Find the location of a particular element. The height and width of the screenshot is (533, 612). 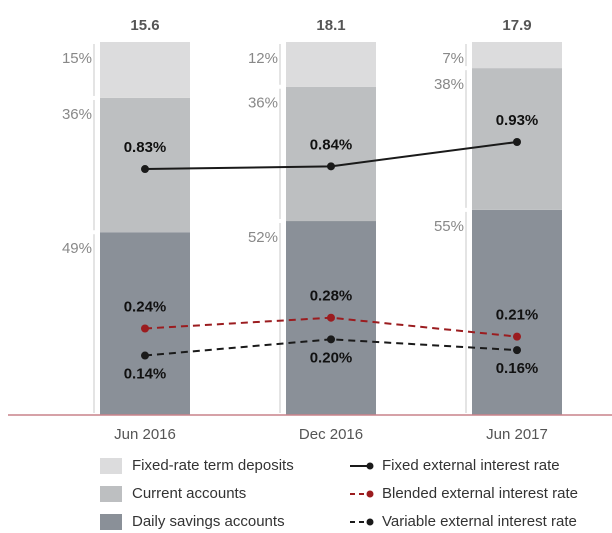

rate-label: 0.24% is located at coordinates (145, 306).